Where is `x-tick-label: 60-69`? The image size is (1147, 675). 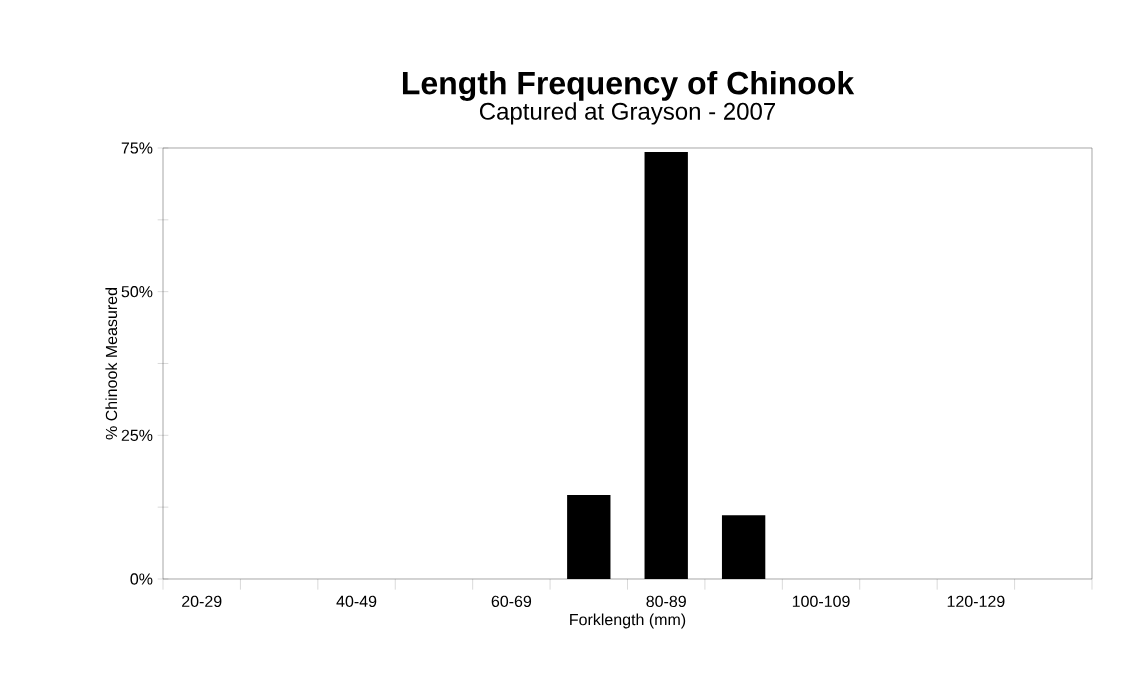 x-tick-label: 60-69 is located at coordinates (511, 601).